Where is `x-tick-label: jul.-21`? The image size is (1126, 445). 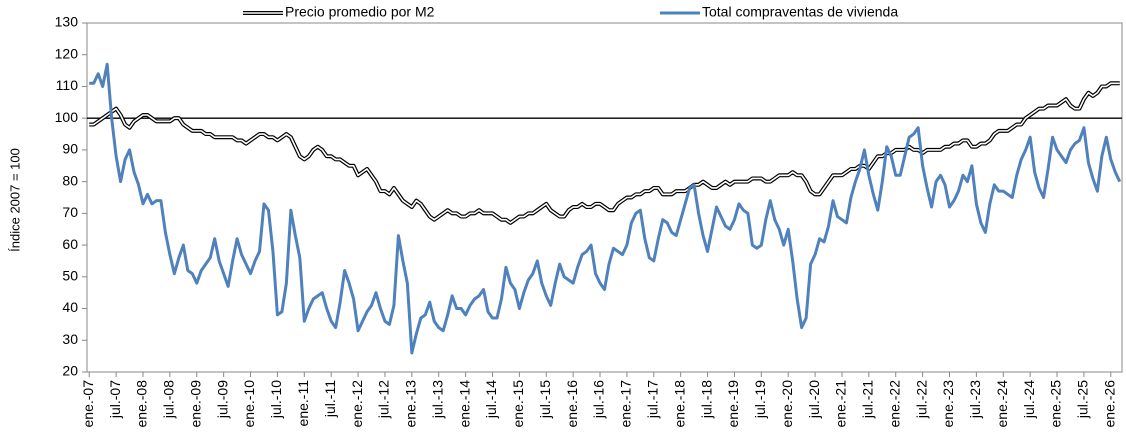 x-tick-label: jul.-21 is located at coordinates (868, 399).